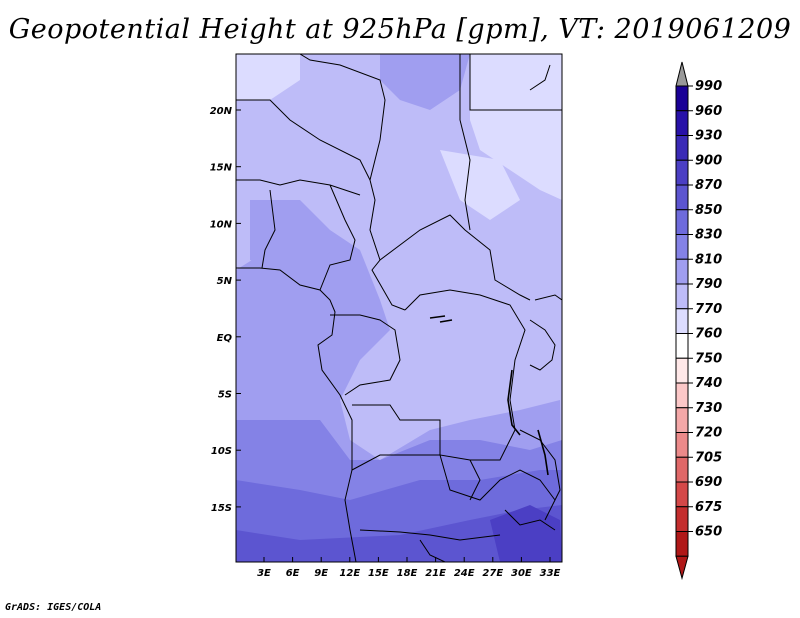  I want to click on grads-credit: GrADS: IGES/COLA, so click(53, 607).